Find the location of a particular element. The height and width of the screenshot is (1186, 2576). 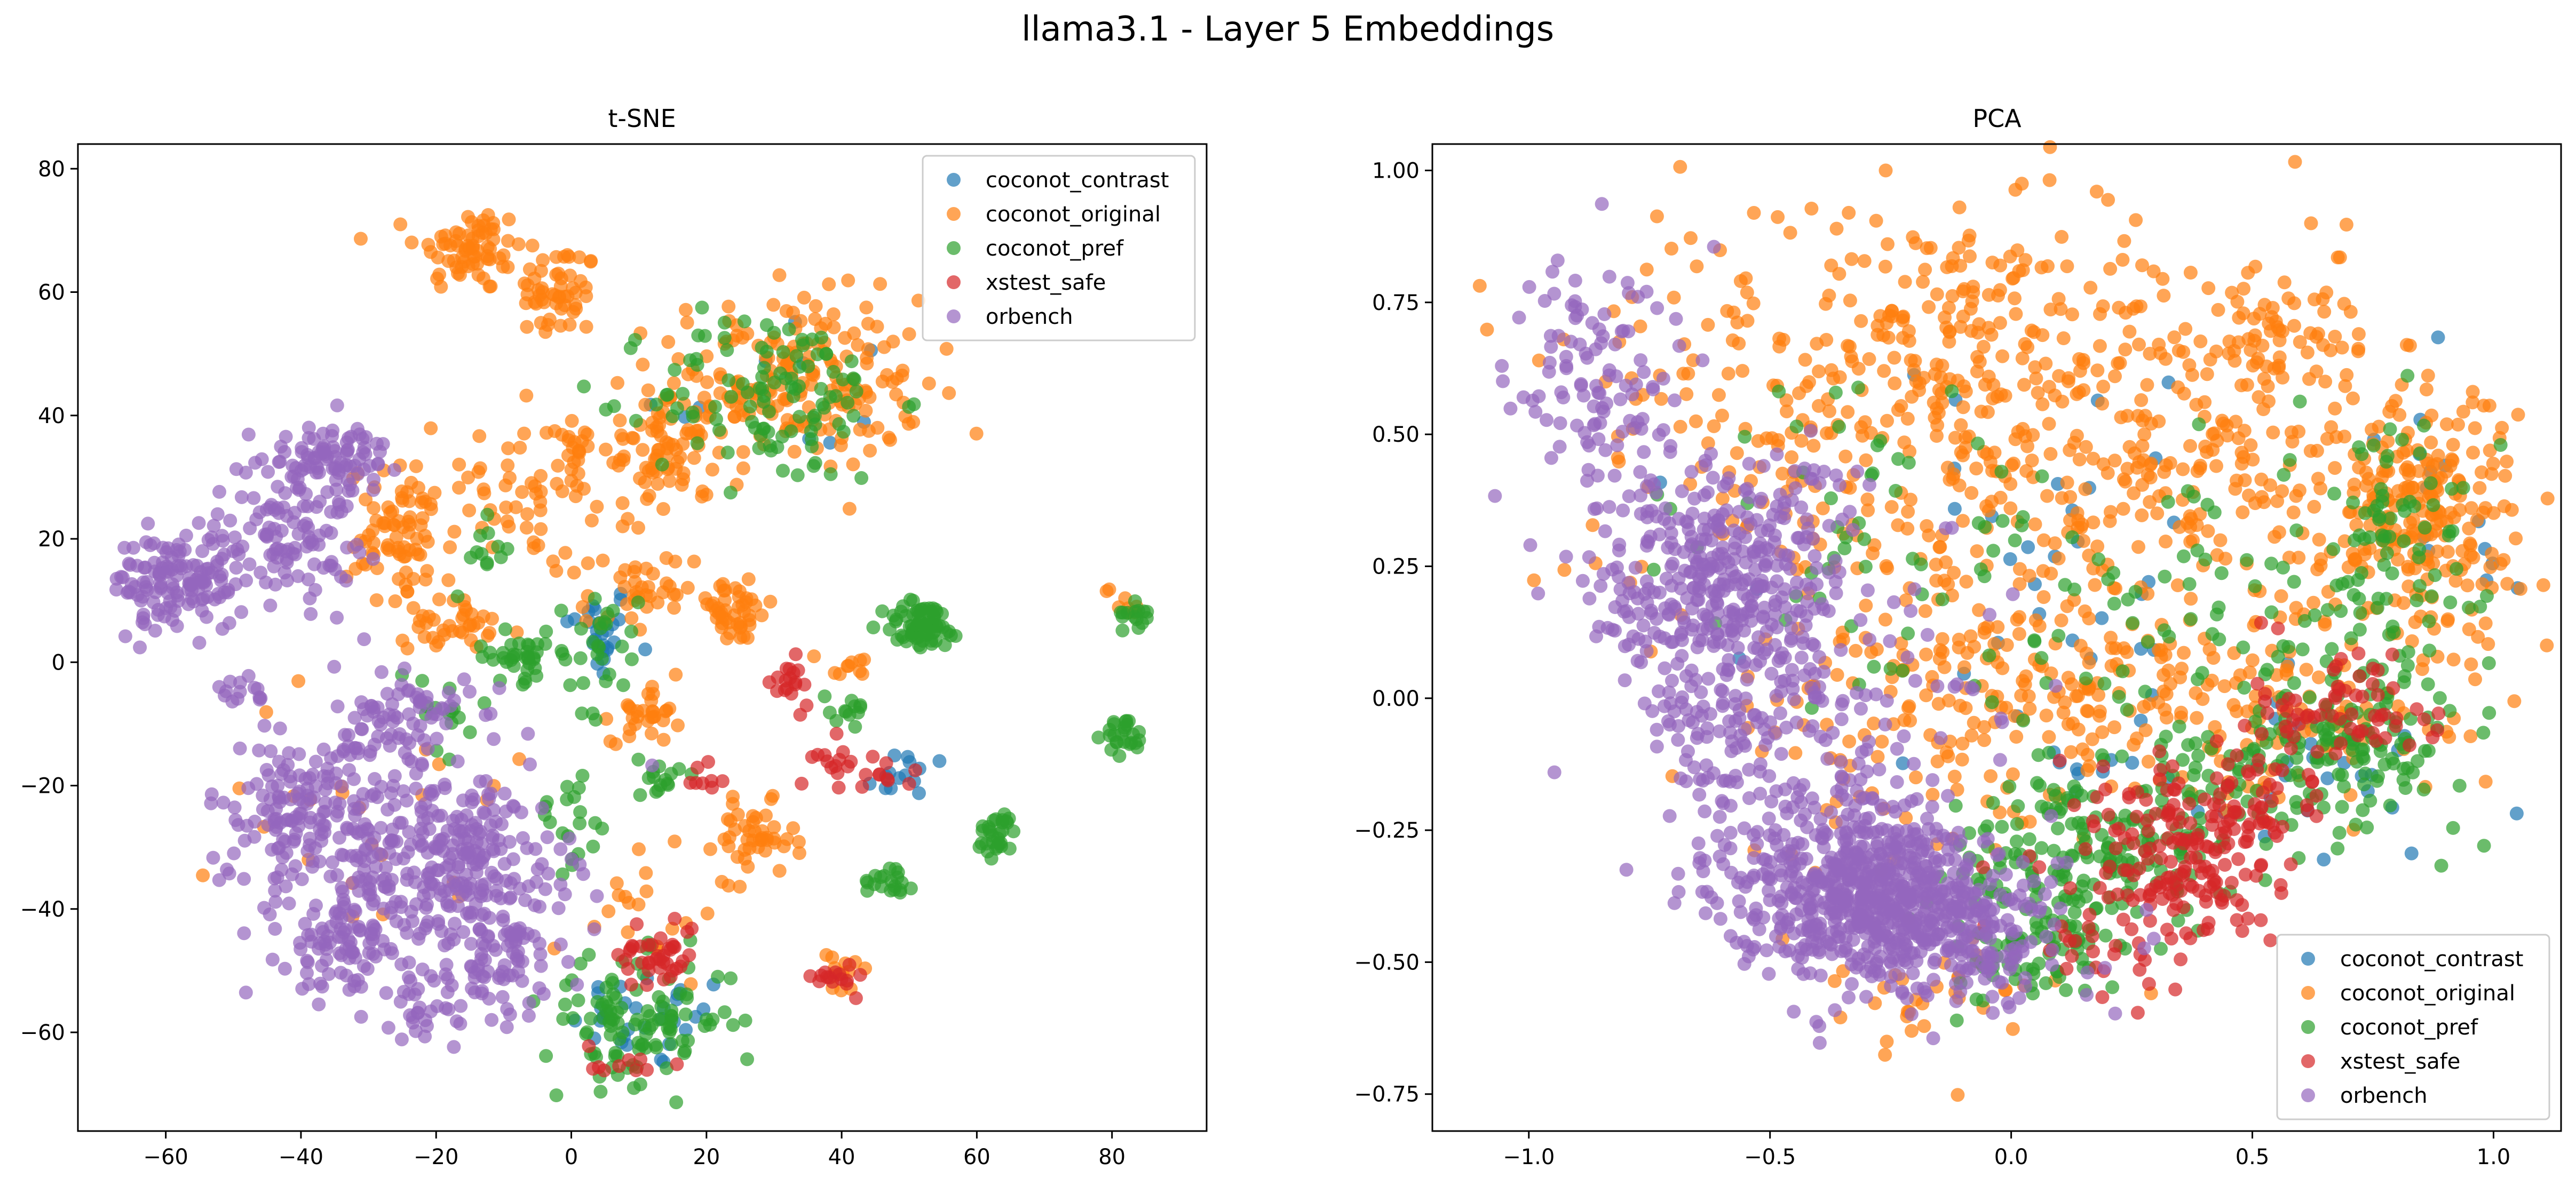

tsne-y-tick-label: 80 is located at coordinates (51, 169).